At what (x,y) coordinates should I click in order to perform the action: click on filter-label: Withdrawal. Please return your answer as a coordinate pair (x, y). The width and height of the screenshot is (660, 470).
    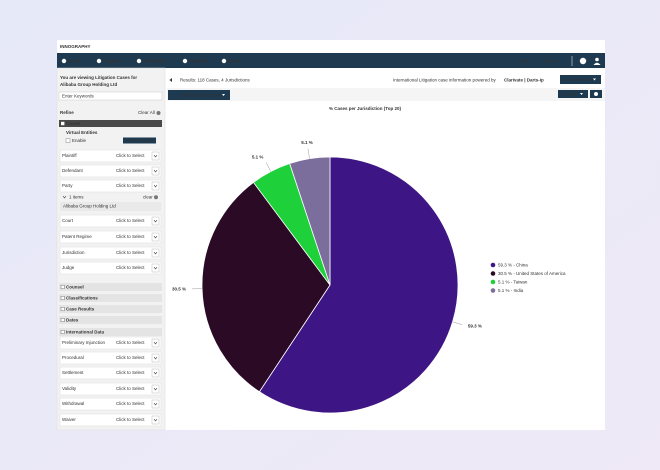
    Looking at the image, I should click on (73, 403).